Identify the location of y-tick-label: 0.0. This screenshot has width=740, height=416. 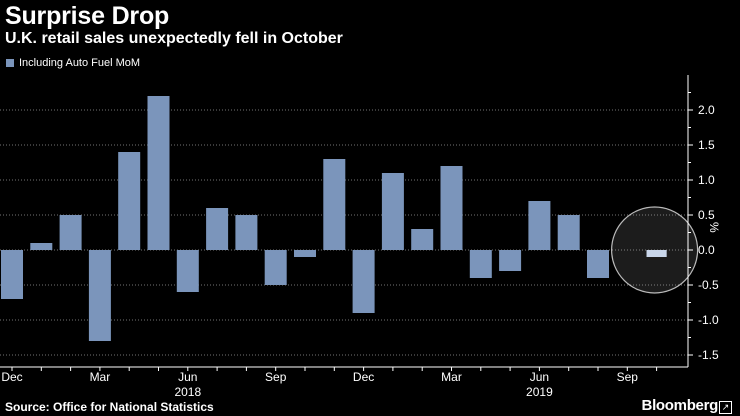
(706, 250).